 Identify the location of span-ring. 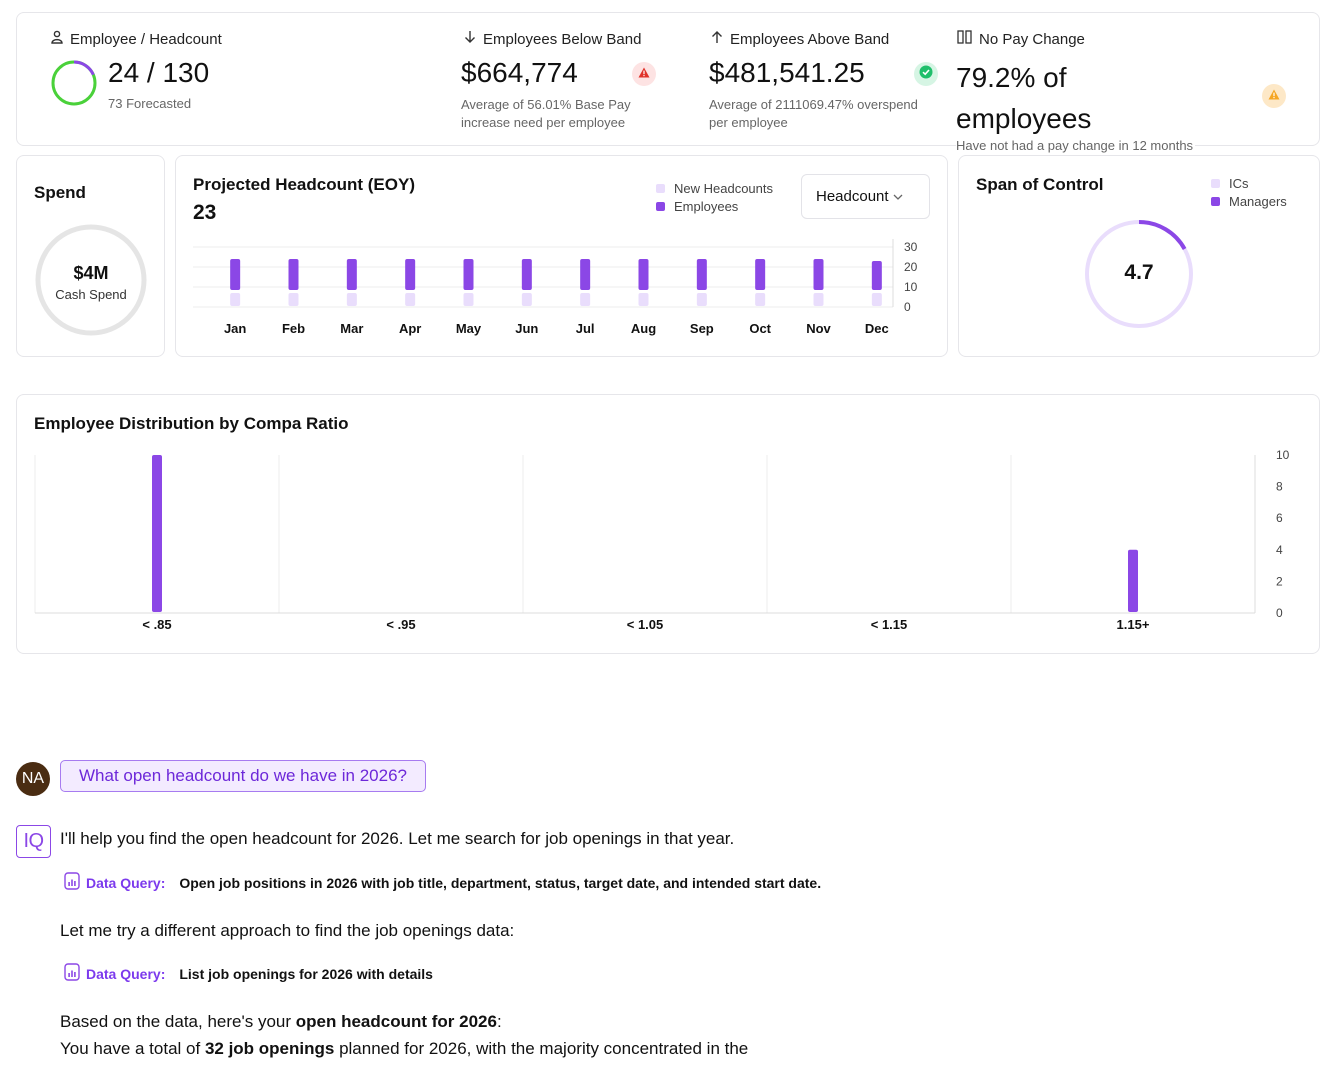
(1139, 274).